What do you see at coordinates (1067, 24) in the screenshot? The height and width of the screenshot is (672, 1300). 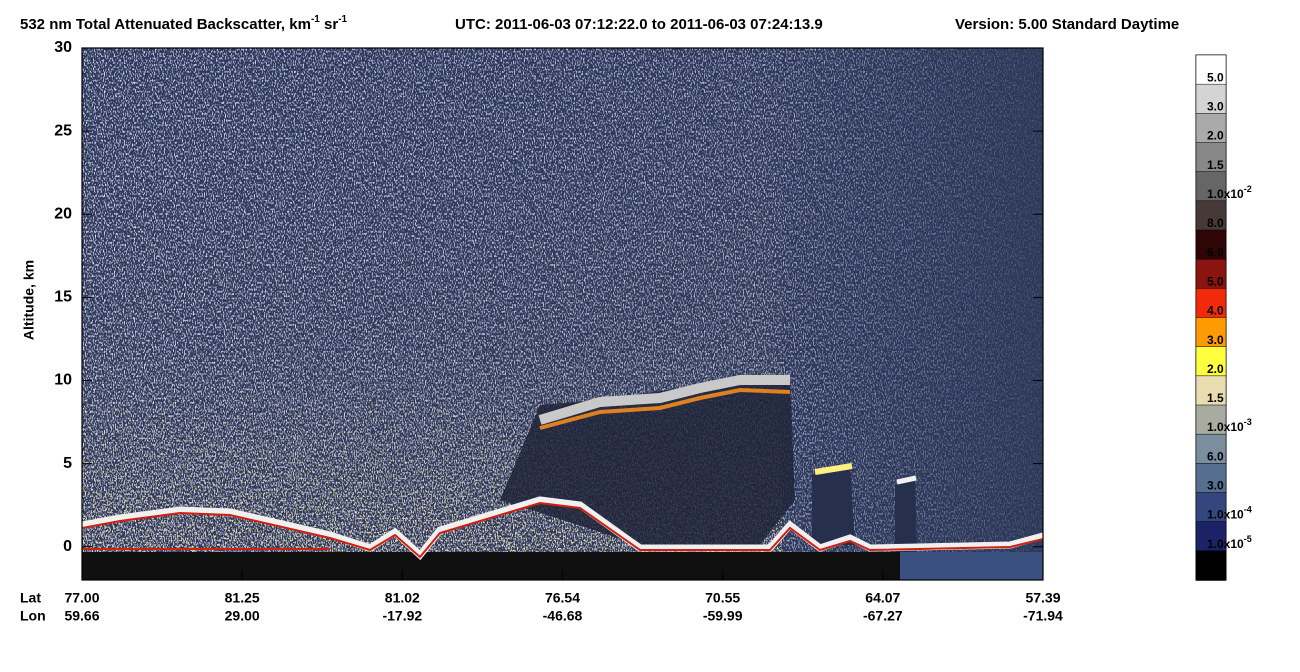 I see `version: Version: 5.00 Standard Daytime` at bounding box center [1067, 24].